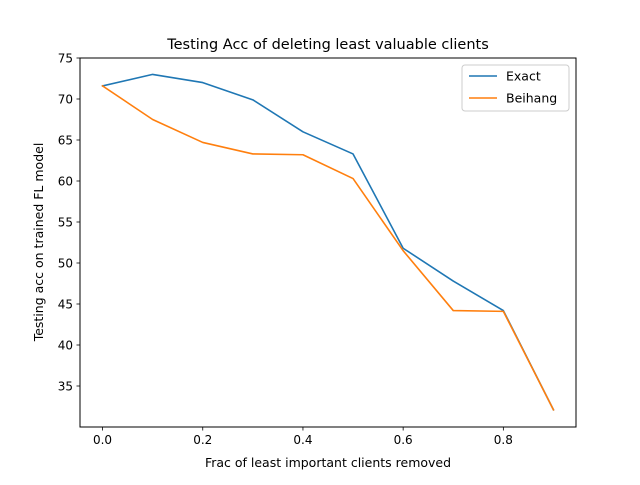 This screenshot has width=640, height=485. I want to click on y-tick-label: 65, so click(65, 140).